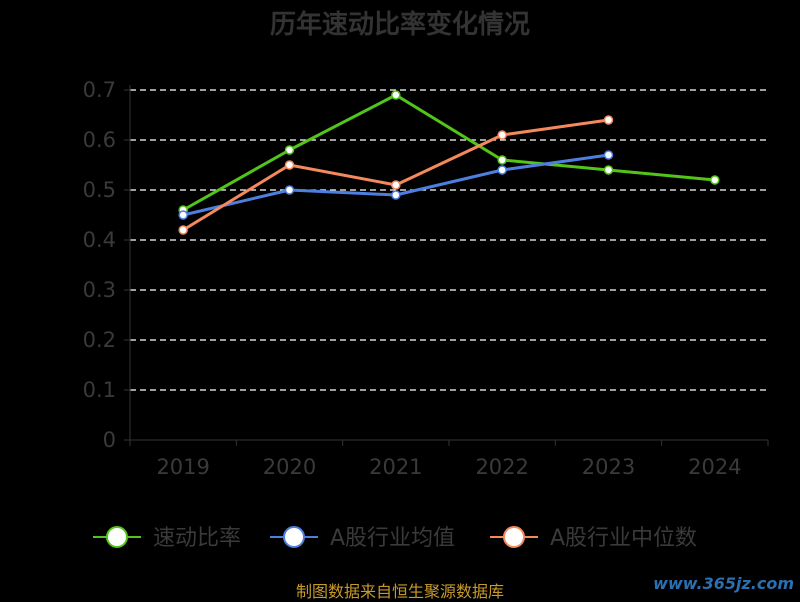 The image size is (800, 602). I want to click on x-tick-label: 2021, so click(395, 467).